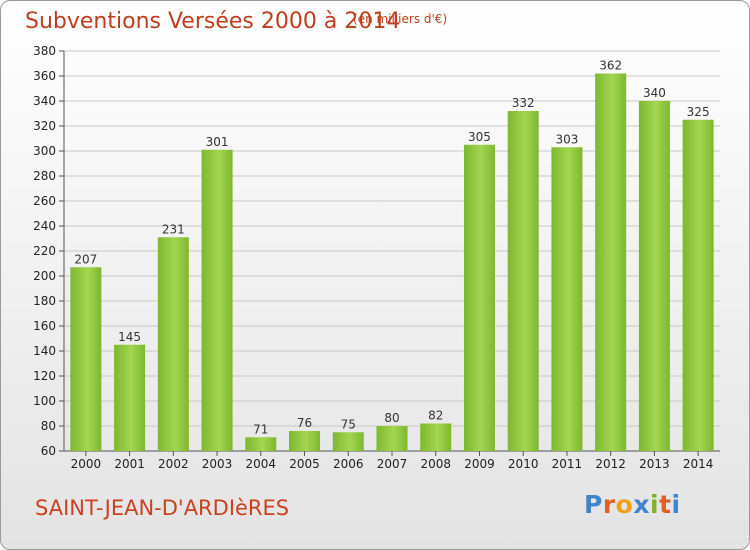  What do you see at coordinates (48, 426) in the screenshot?
I see `y-tick-label: 80` at bounding box center [48, 426].